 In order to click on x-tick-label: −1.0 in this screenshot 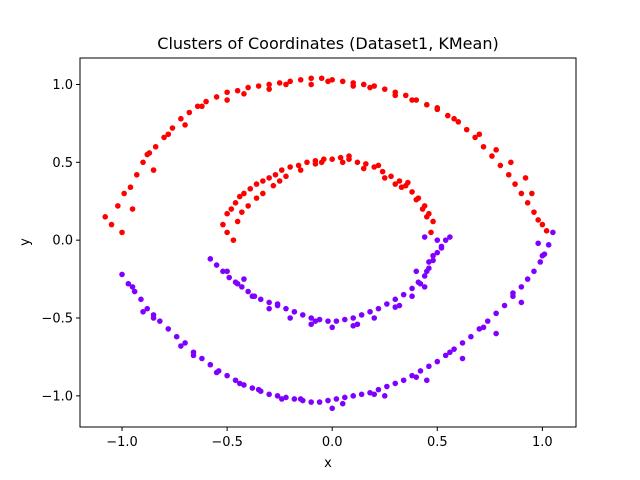, I will do `click(122, 442)`.